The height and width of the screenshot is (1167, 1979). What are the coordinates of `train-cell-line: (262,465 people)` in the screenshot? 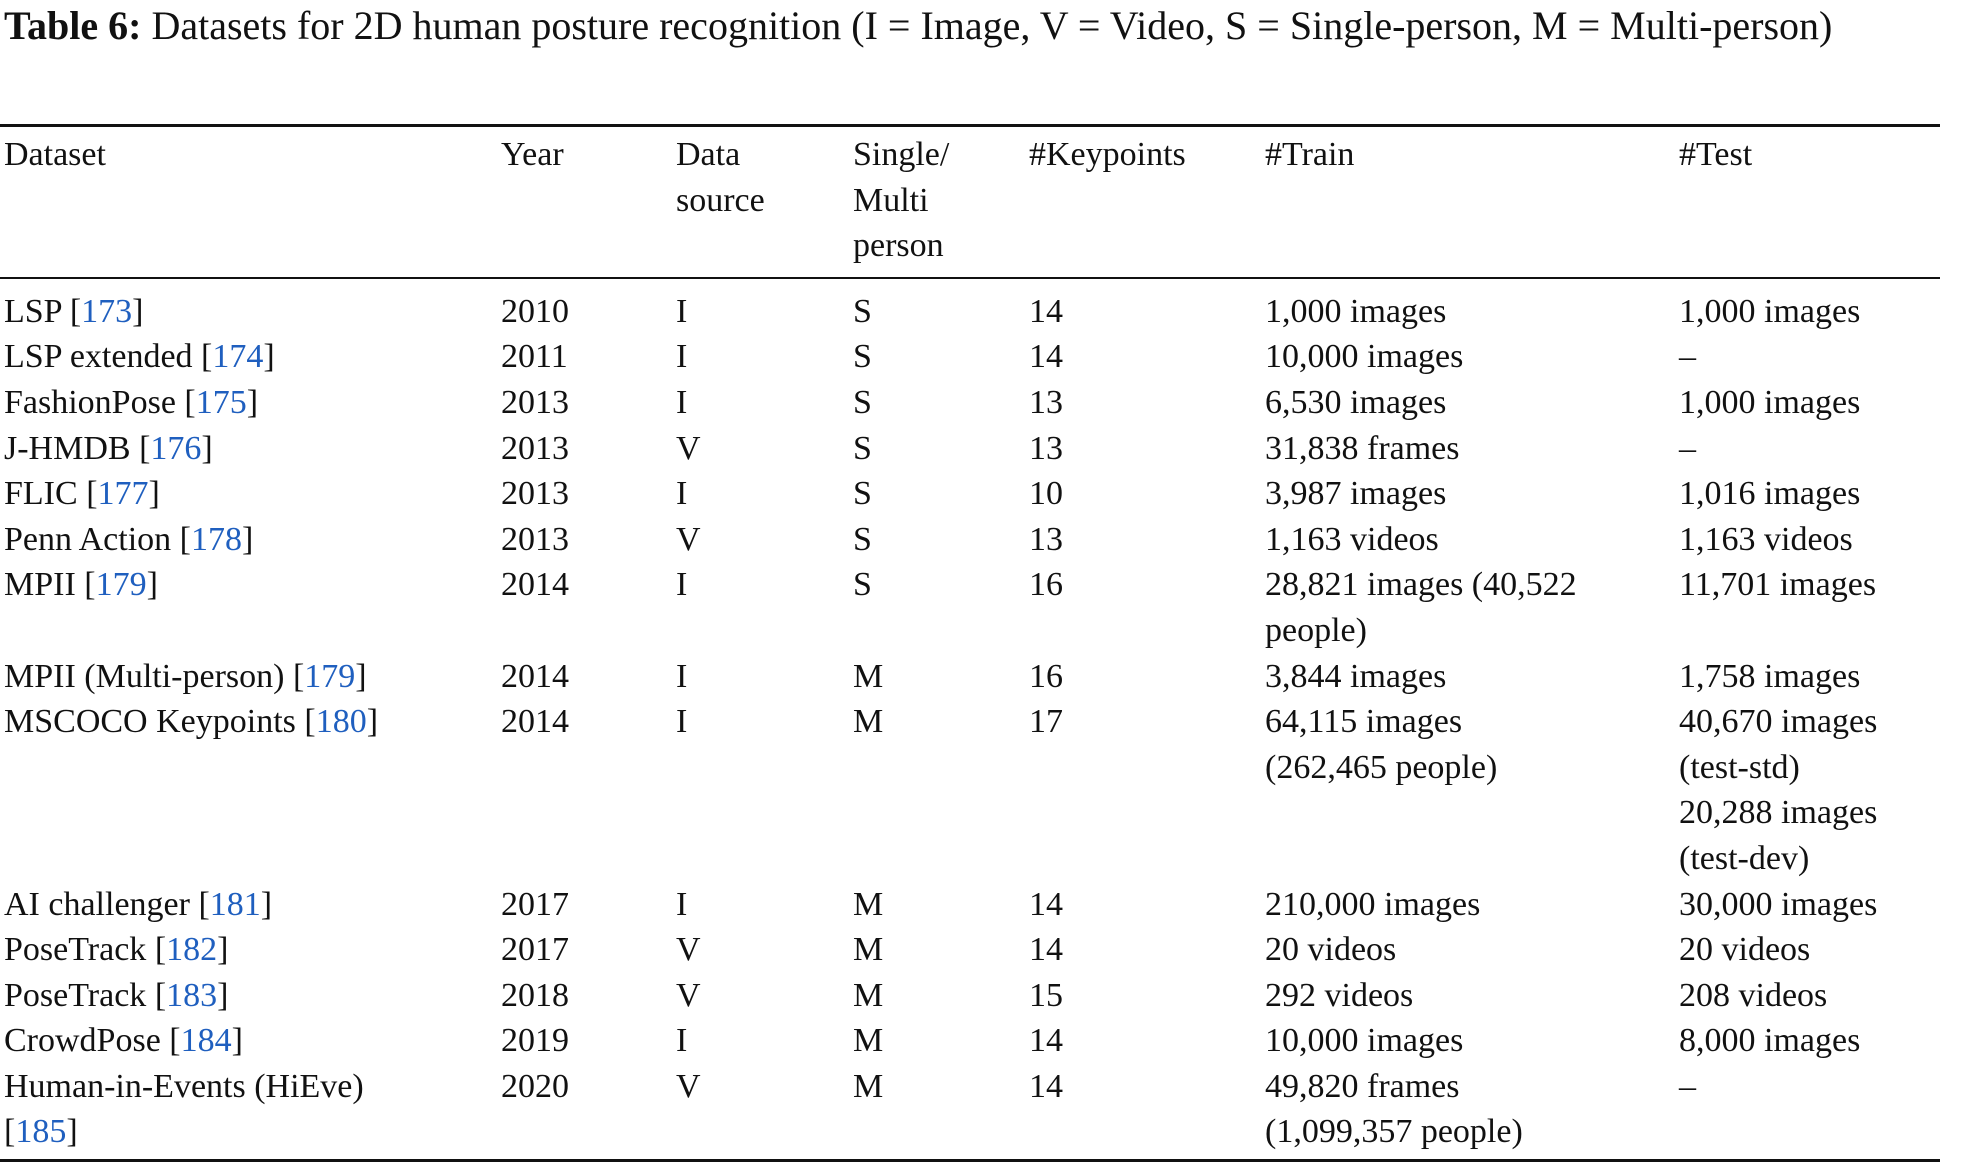 It's located at (1381, 767).